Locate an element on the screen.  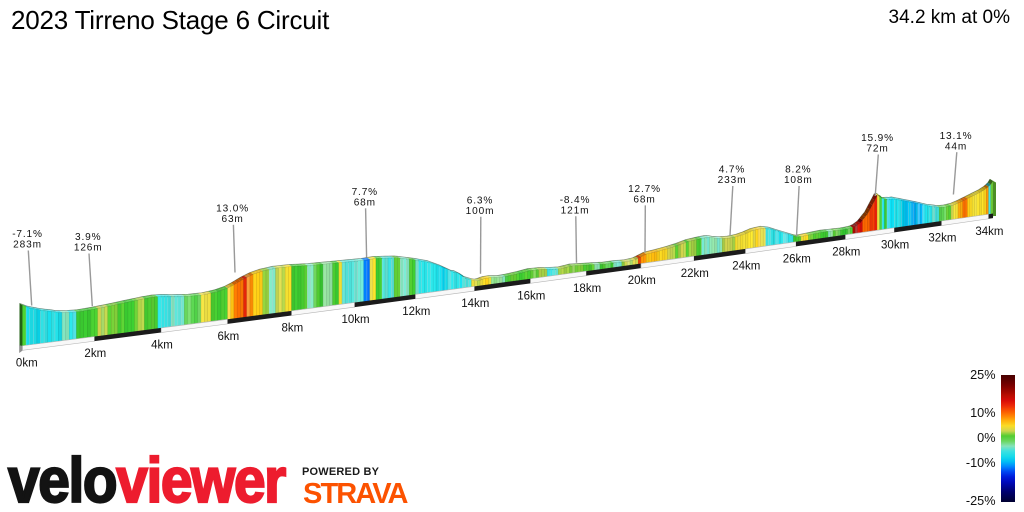
svg-text: 10km is located at coordinates (355, 320).